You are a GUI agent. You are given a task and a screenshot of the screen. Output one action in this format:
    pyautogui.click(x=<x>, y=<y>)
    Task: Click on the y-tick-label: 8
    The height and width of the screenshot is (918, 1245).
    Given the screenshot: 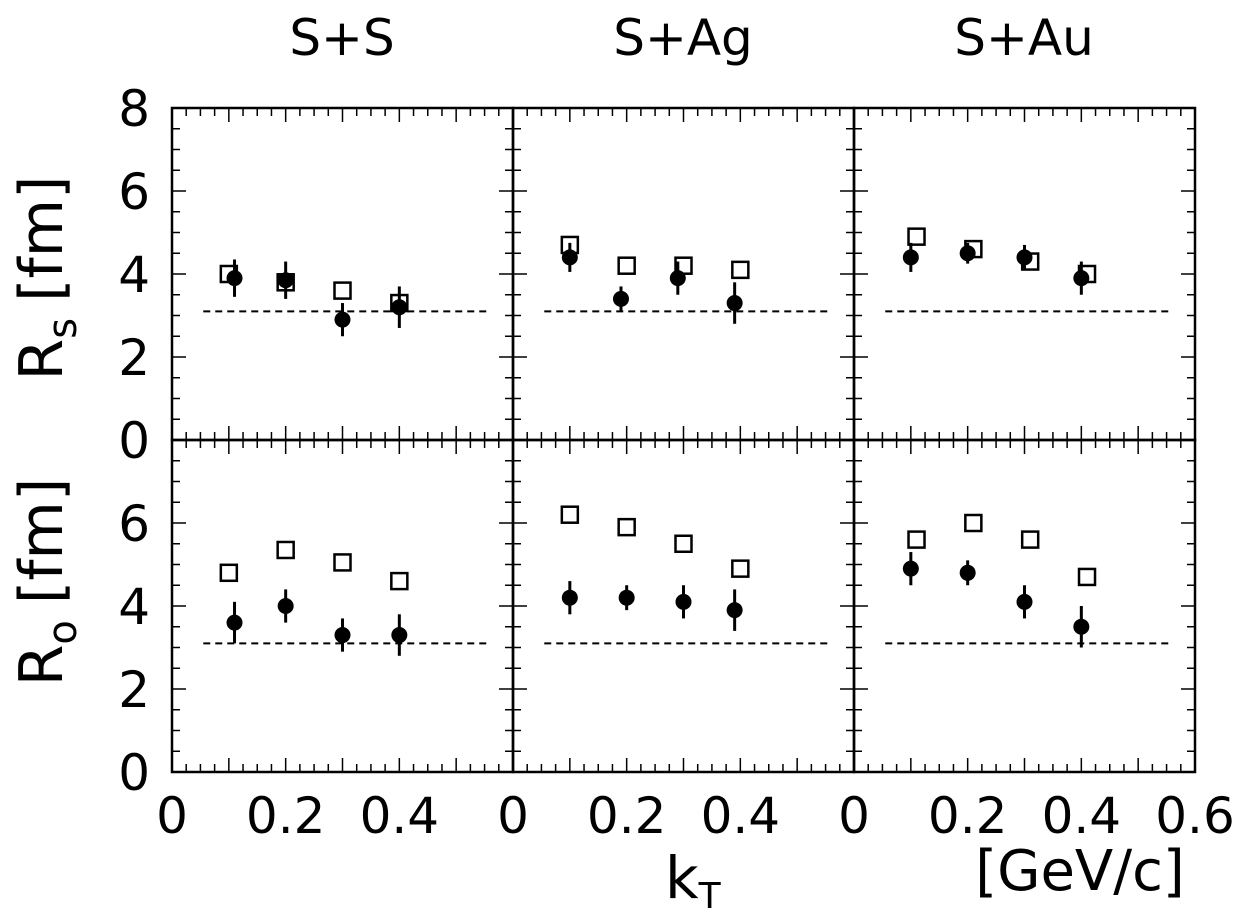 What is the action you would take?
    pyautogui.click(x=134, y=109)
    